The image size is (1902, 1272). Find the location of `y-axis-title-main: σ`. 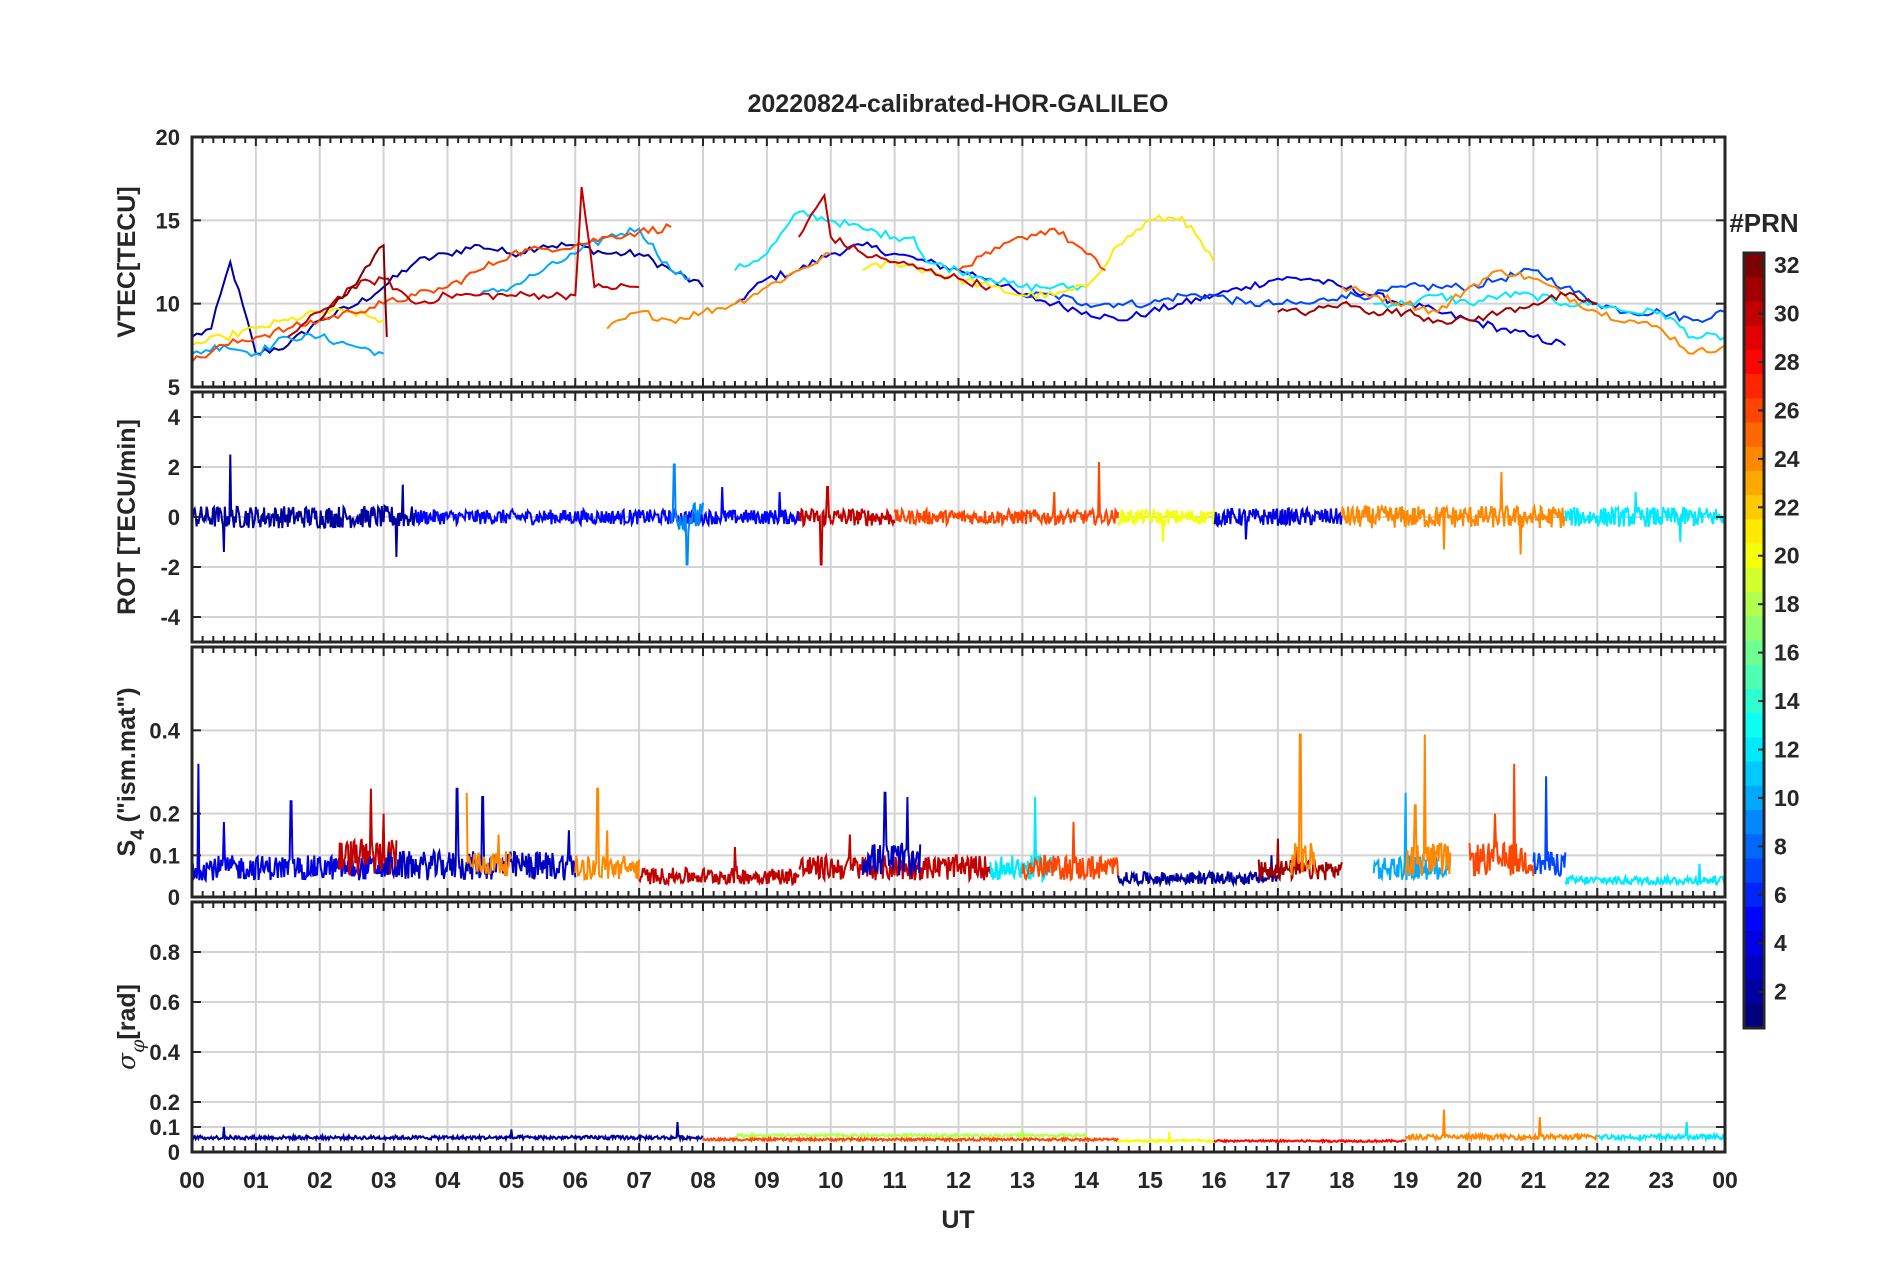

y-axis-title-main: σ is located at coordinates (126, 1061).